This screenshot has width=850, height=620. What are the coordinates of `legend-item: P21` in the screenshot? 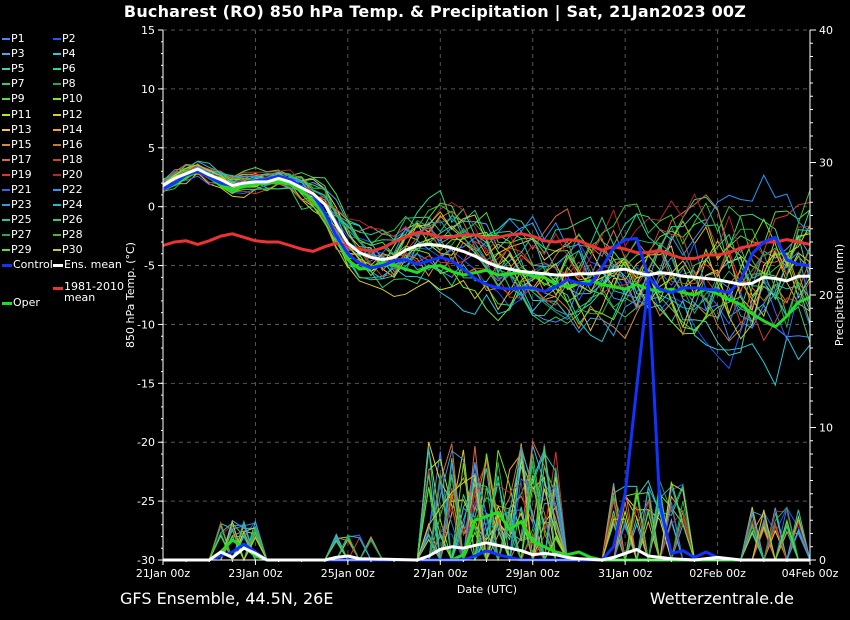 It's located at (17, 190).